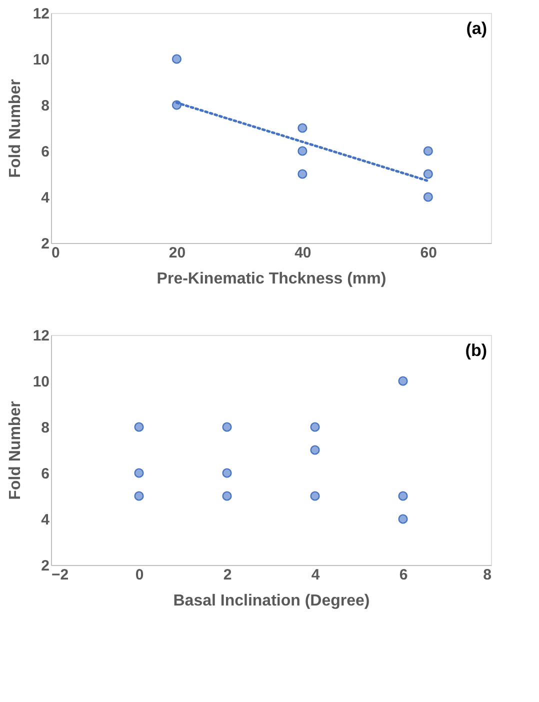 Image resolution: width=539 pixels, height=702 pixels. Describe the element at coordinates (177, 253) in the screenshot. I see `x-tick-label: 20` at that location.